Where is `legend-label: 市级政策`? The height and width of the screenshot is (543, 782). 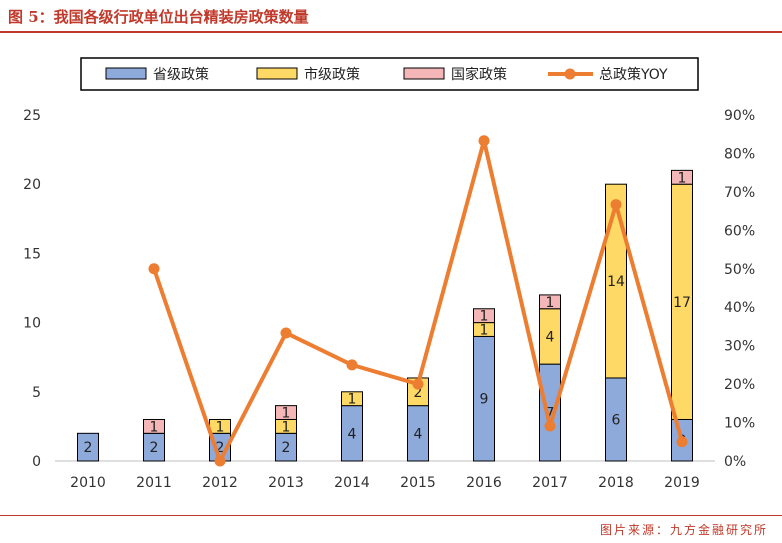 legend-label: 市级政策 is located at coordinates (332, 74).